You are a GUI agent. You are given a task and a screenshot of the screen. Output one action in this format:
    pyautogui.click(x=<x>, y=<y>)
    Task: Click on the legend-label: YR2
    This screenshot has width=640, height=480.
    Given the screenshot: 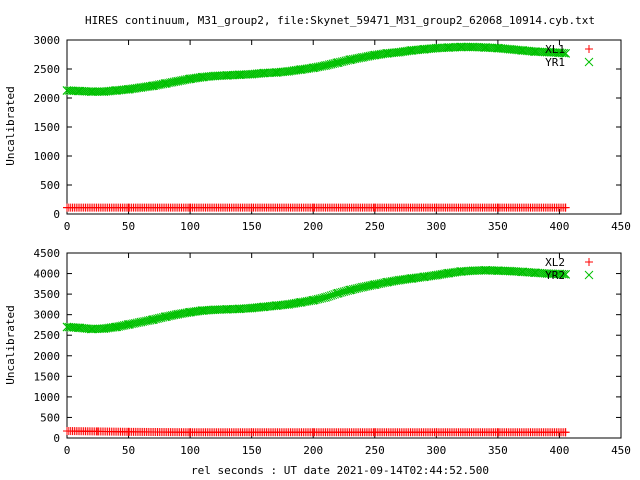 What is the action you would take?
    pyautogui.click(x=555, y=275)
    